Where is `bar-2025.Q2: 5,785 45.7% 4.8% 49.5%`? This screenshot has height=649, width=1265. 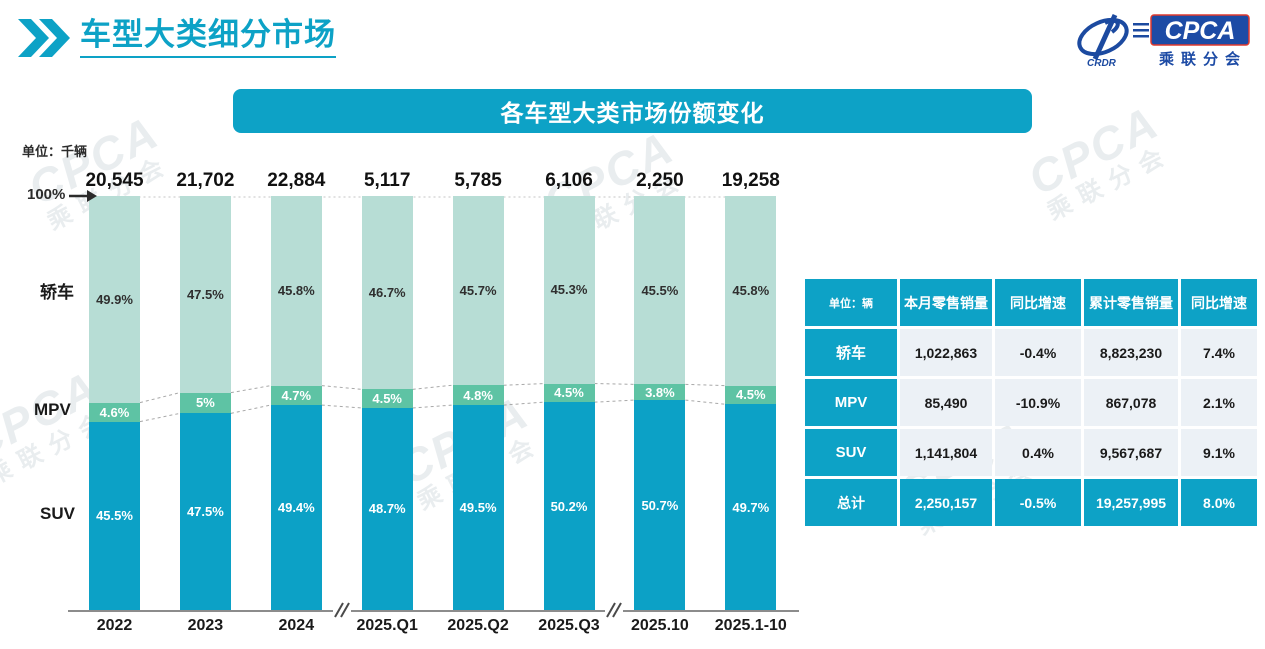
bar-2025.Q2: 5,785 45.7% 4.8% 49.5% is located at coordinates (478, 390).